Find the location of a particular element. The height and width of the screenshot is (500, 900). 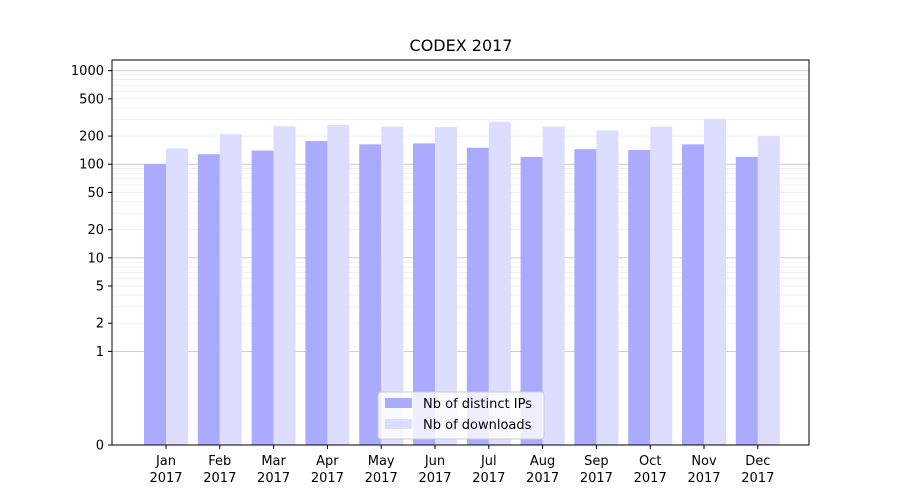

x-tick-label-month: May is located at coordinates (381, 461).